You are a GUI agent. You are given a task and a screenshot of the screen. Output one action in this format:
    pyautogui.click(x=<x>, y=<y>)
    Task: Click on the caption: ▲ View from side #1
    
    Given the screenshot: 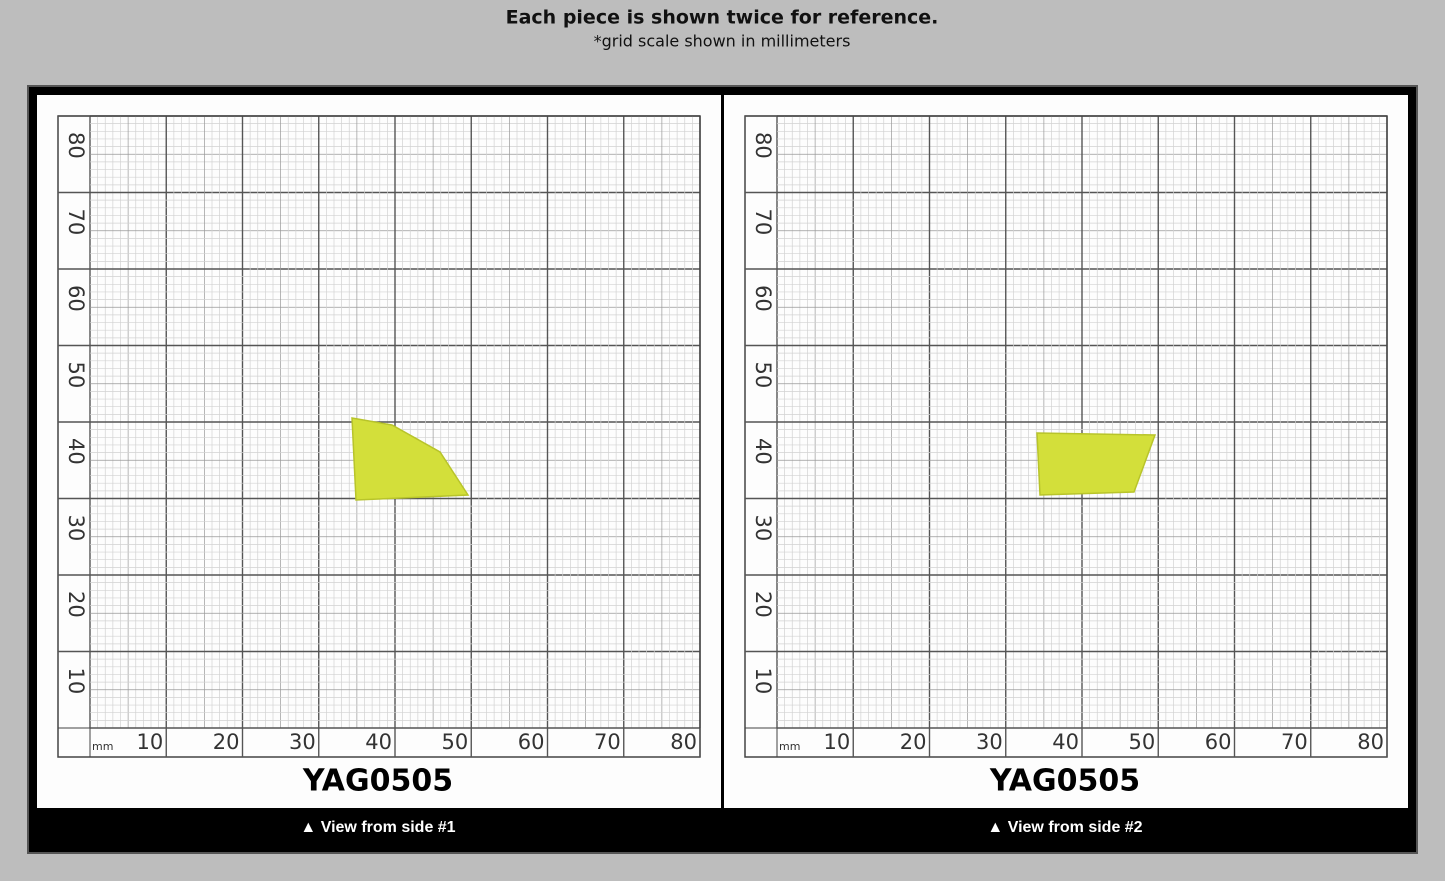 What is the action you would take?
    pyautogui.click(x=377, y=827)
    